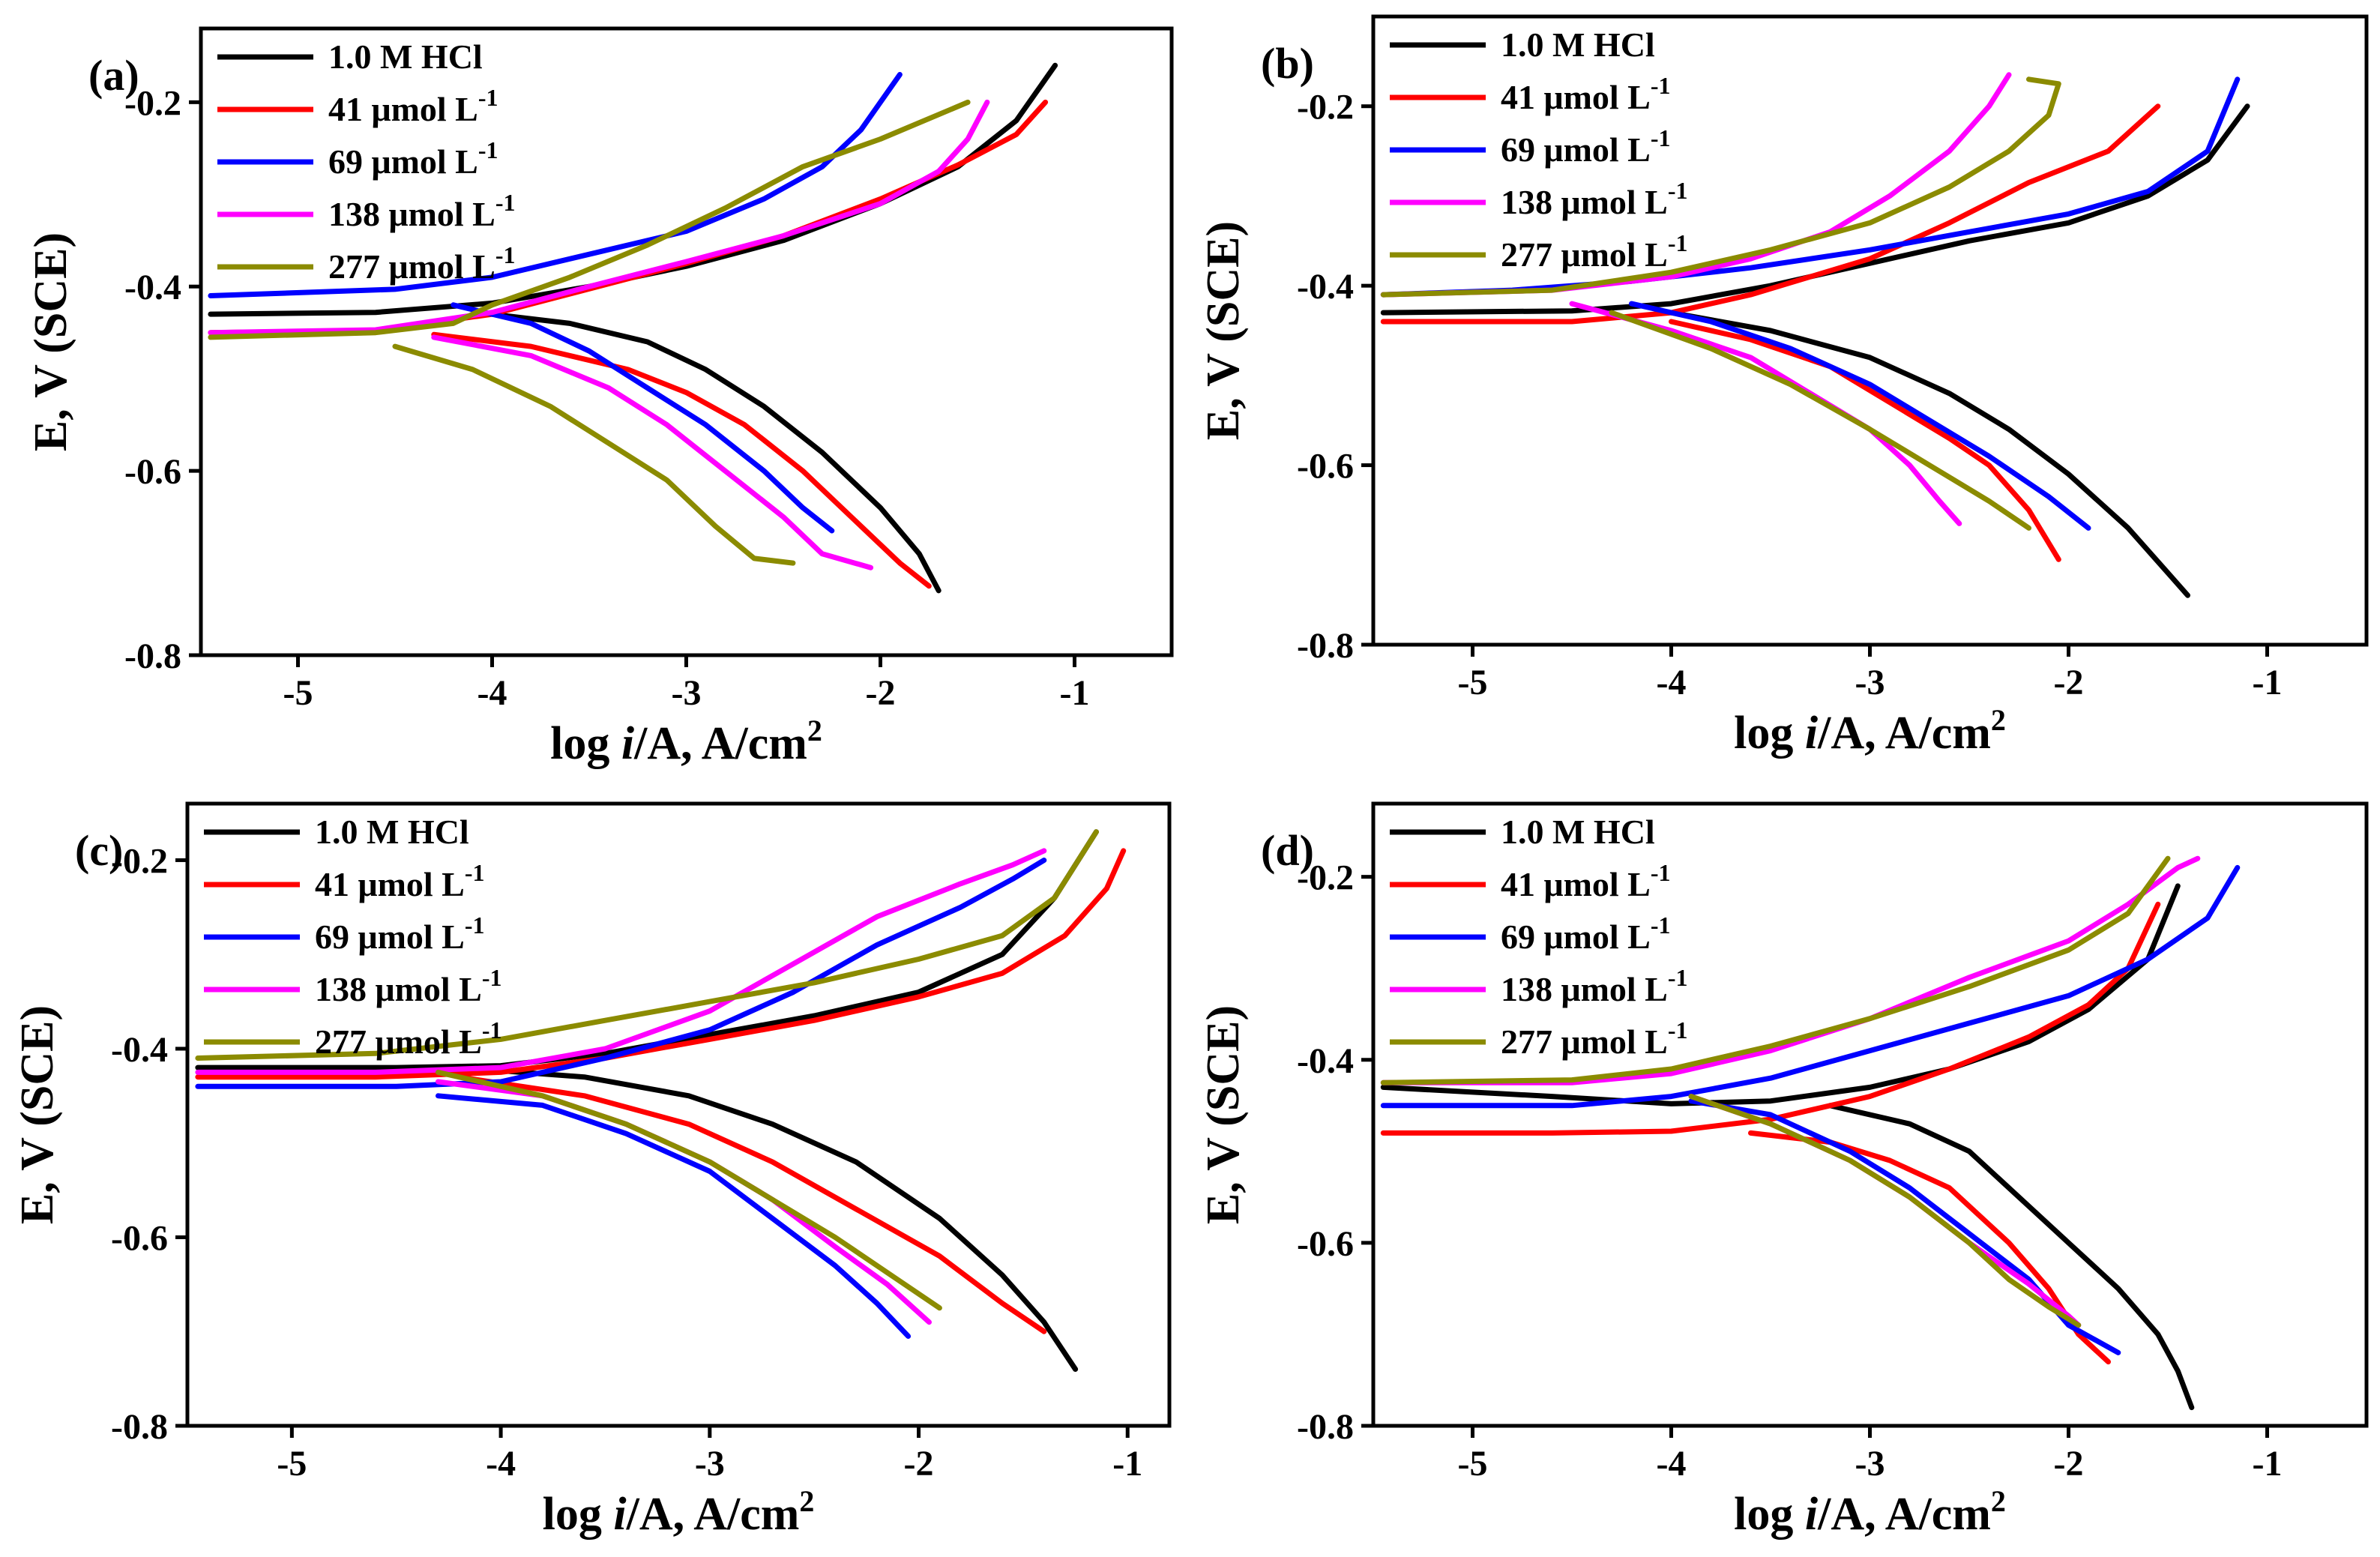  I want to click on panel-label: (a), so click(113, 75).